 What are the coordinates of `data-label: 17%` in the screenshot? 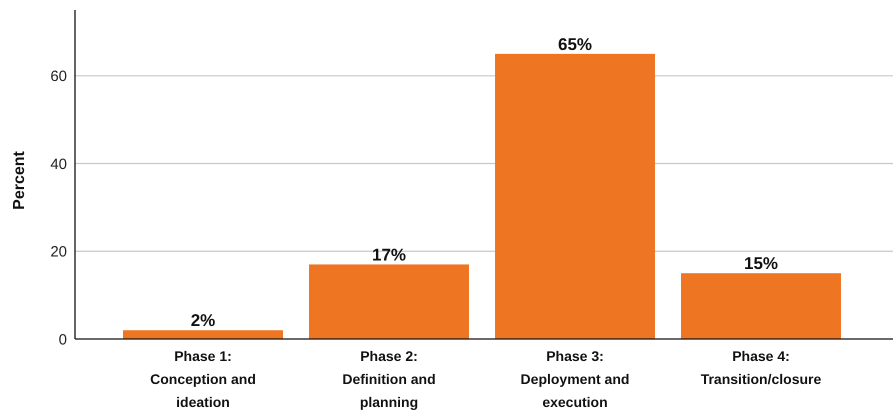 It's located at (389, 254).